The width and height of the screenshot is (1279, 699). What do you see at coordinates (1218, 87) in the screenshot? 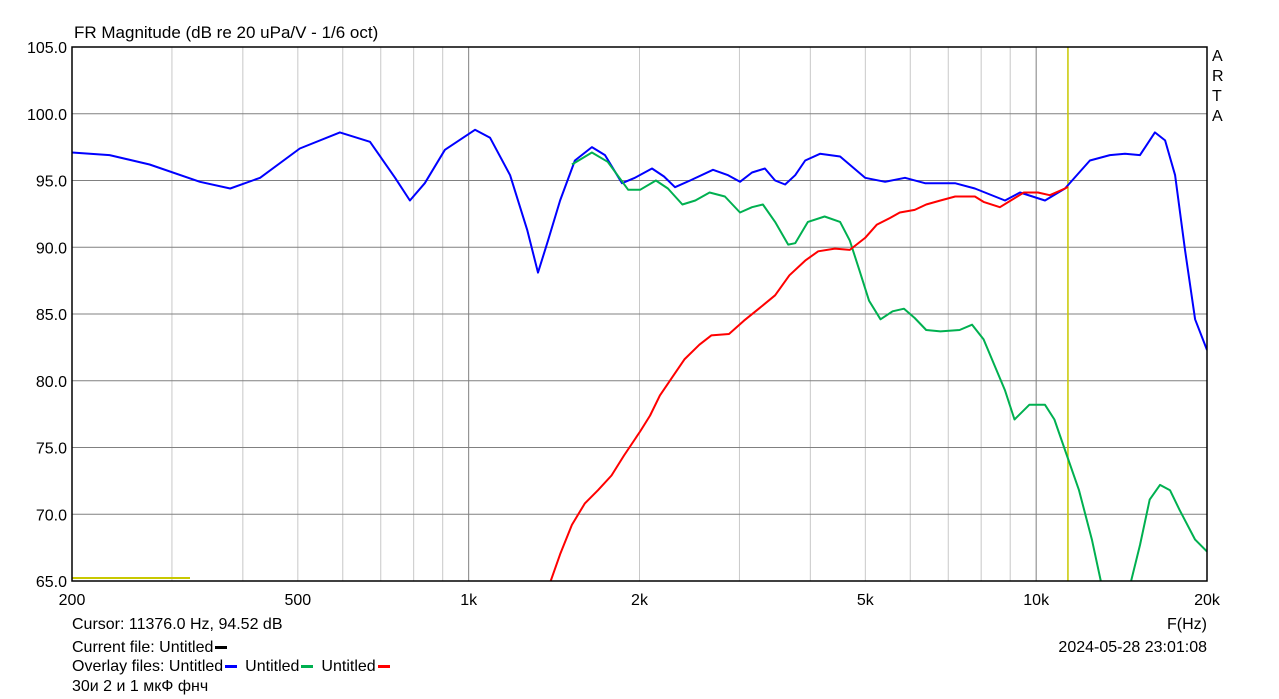
I see `arta-label: A R T A` at bounding box center [1218, 87].